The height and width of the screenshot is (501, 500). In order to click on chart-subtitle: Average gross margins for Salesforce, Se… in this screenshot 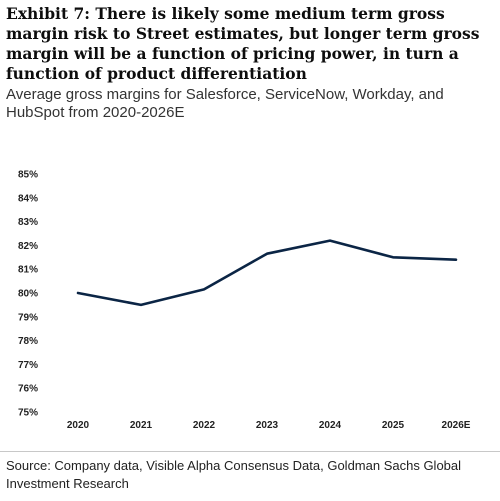, I will do `click(225, 103)`.